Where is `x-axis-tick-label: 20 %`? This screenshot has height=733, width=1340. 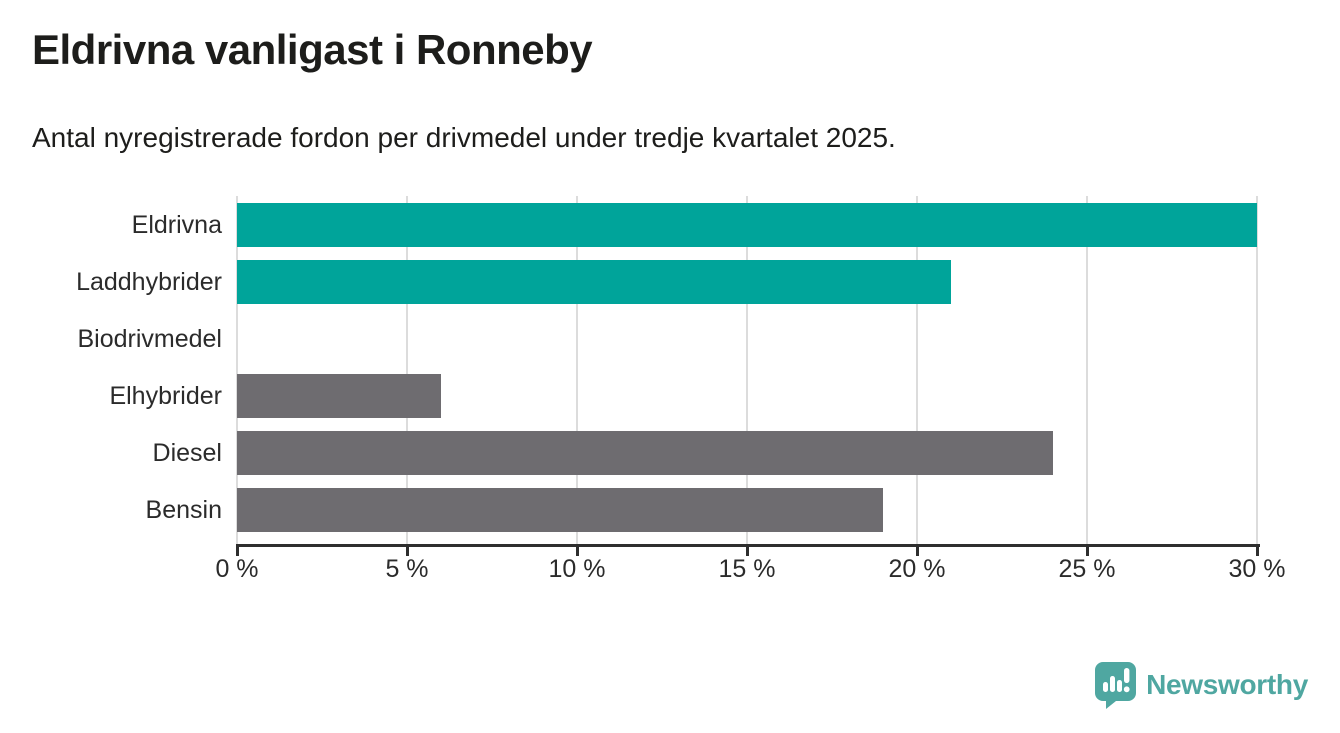 x-axis-tick-label: 20 % is located at coordinates (917, 569).